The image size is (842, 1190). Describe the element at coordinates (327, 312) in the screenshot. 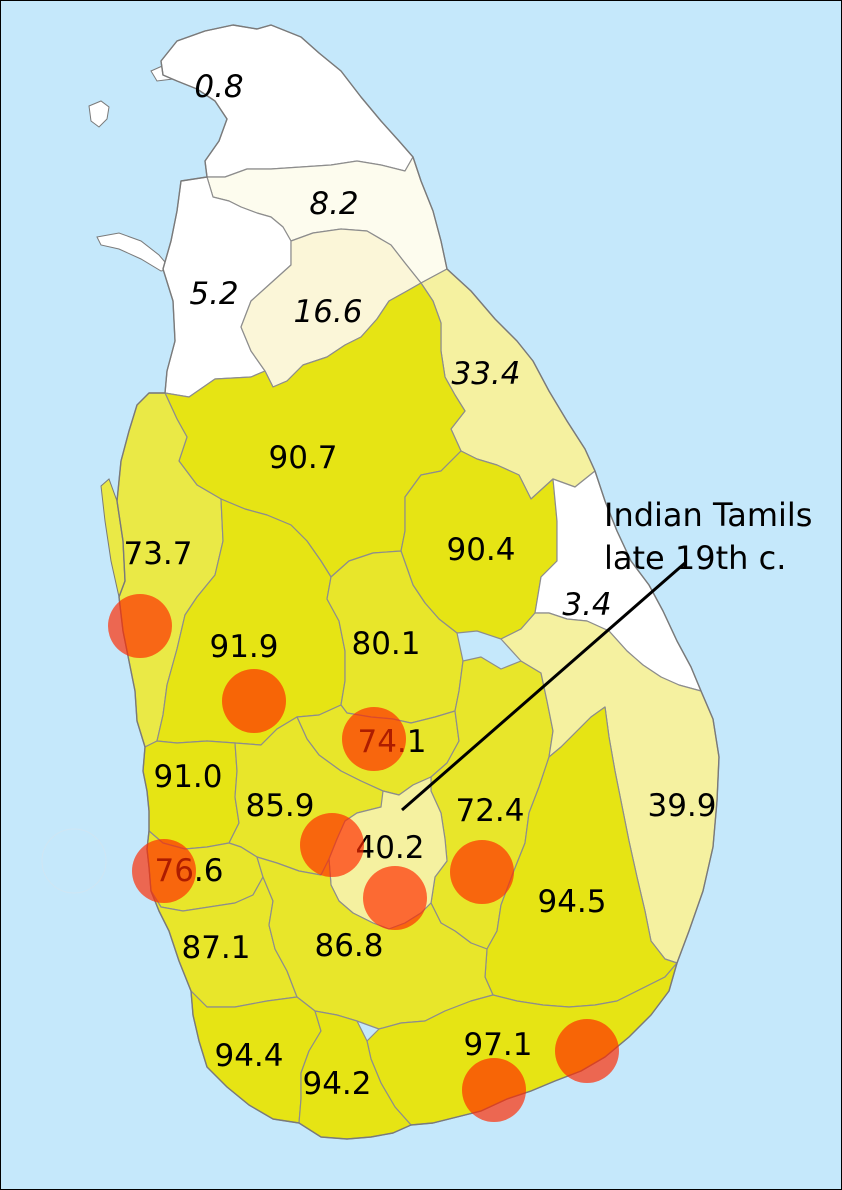

I see `label-vavuniya: 16.6` at that location.